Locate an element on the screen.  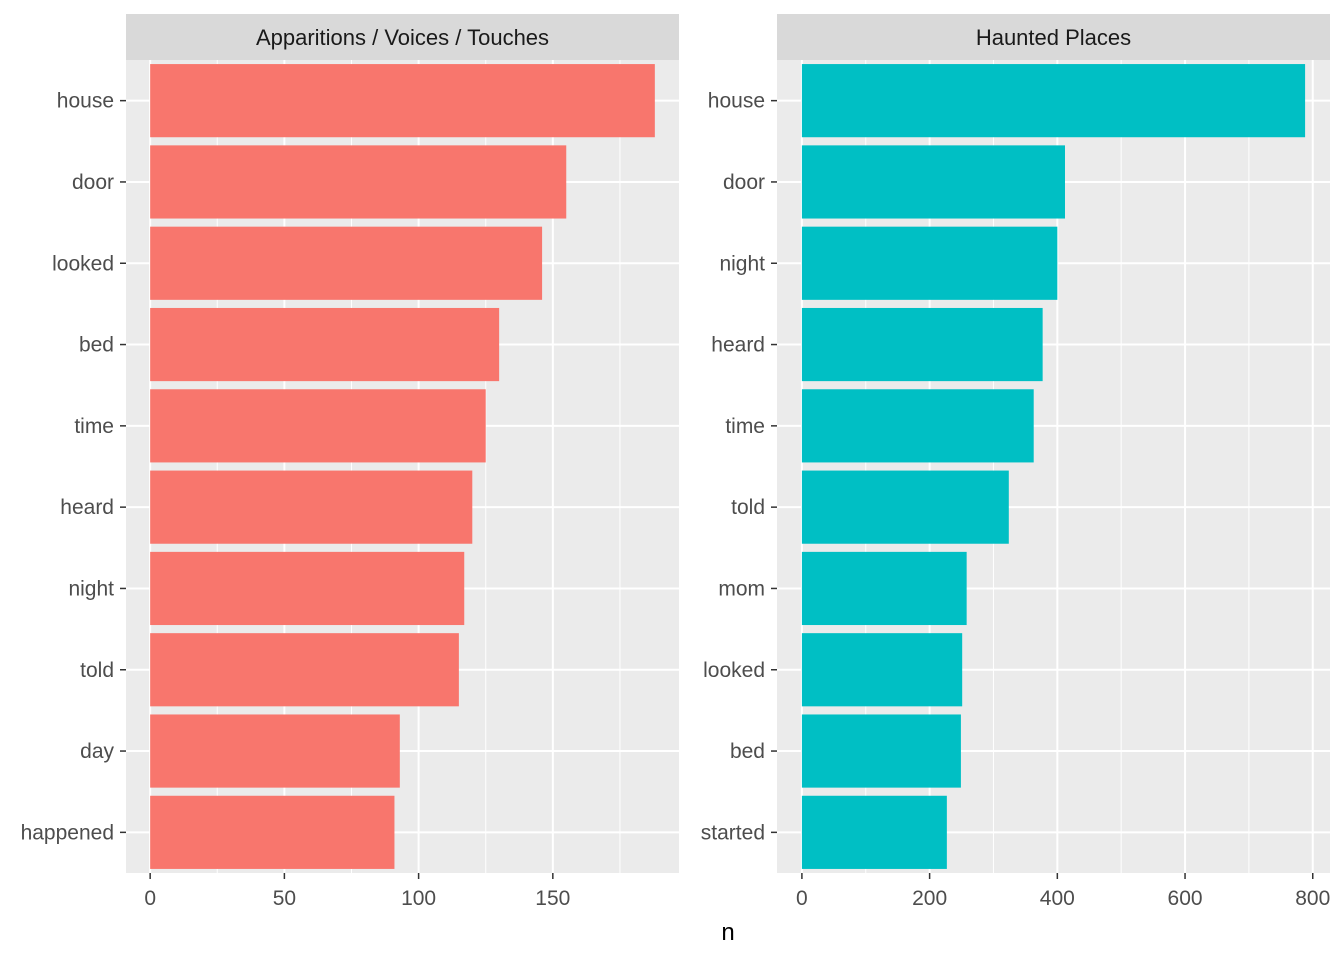
x-tick-label: 800 is located at coordinates (1312, 898).